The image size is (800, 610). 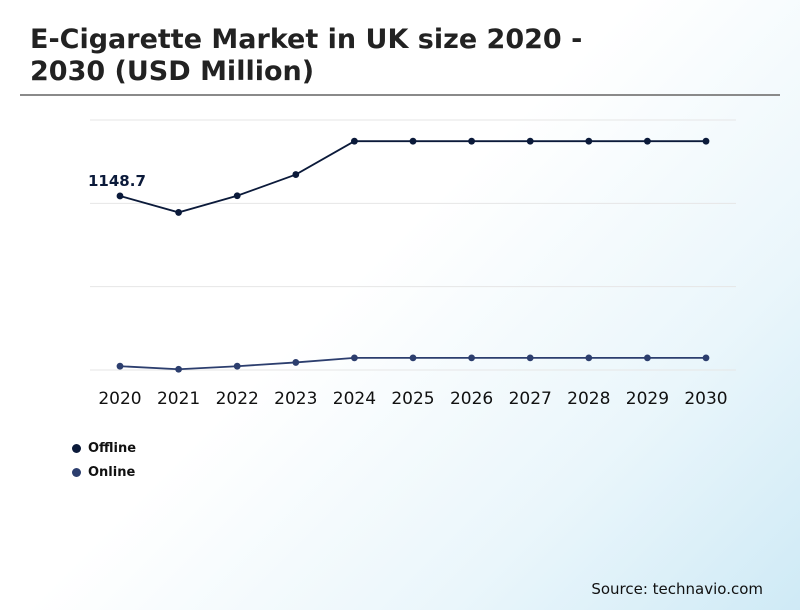 I want to click on x-tick-label-2024: 2024, so click(x=354, y=399).